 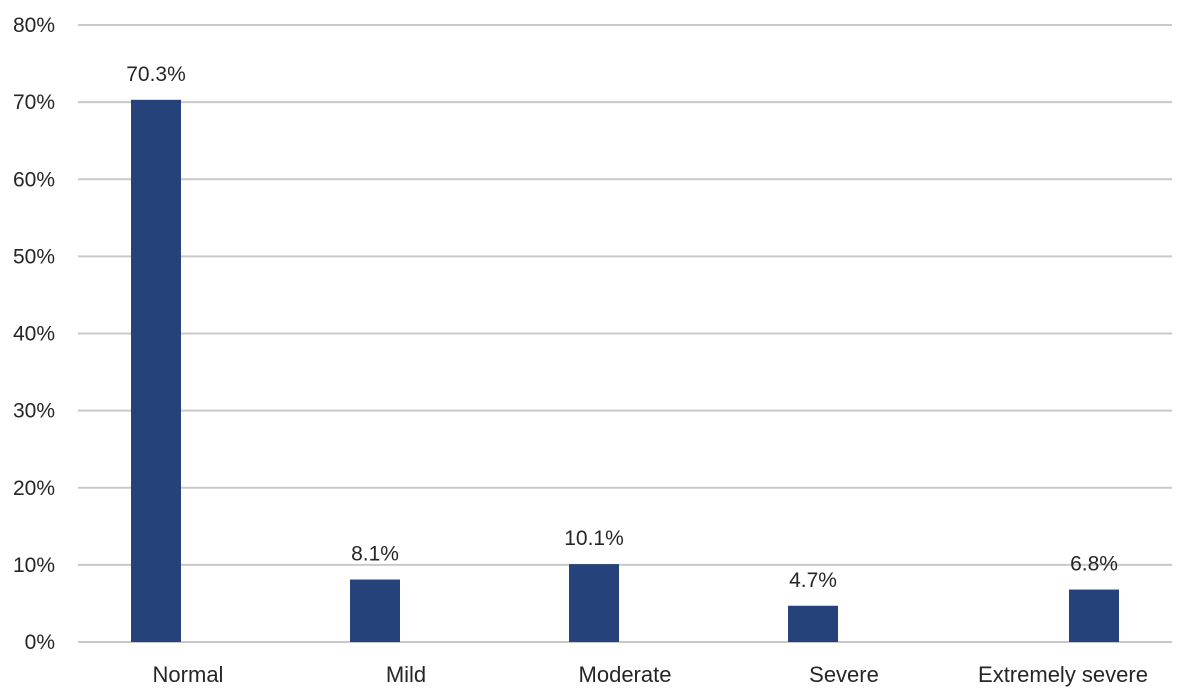 I want to click on y-tick-label: 40%, so click(x=34, y=334).